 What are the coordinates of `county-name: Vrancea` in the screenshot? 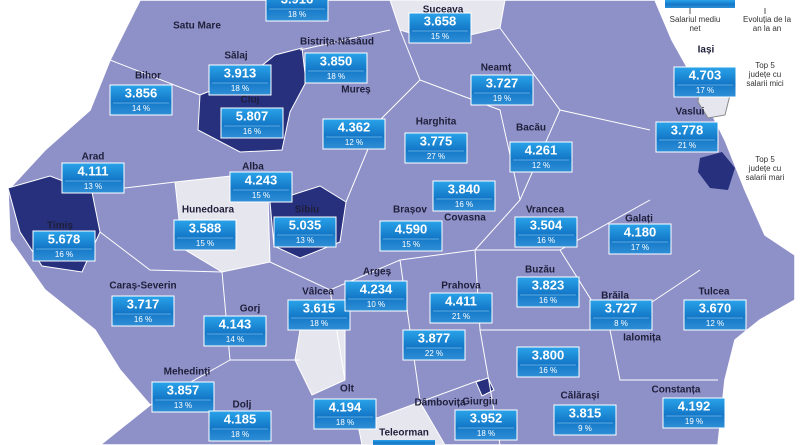 It's located at (545, 210).